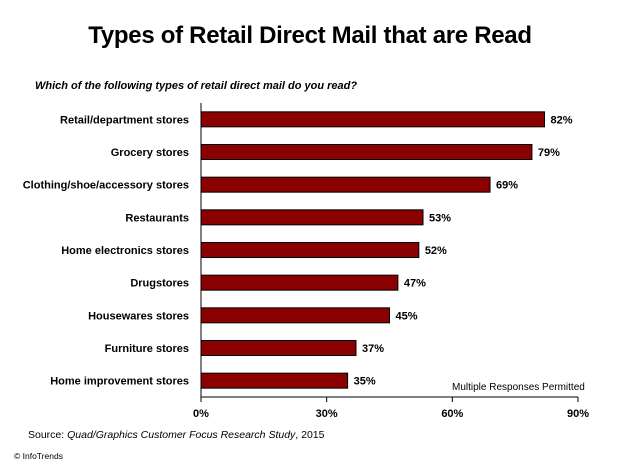 Image resolution: width=620 pixels, height=465 pixels. Describe the element at coordinates (452, 414) in the screenshot. I see `x-tick-label: 60%` at that location.